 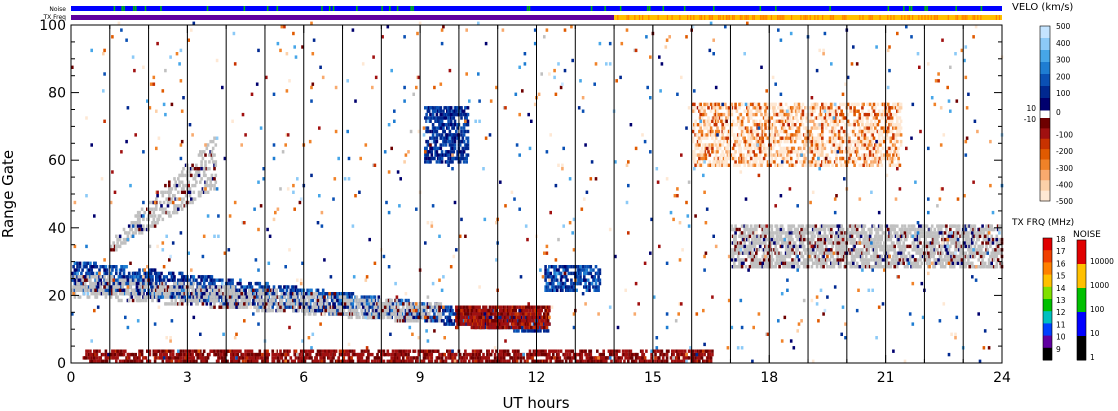 I want to click on noise-bar-mark, so click(x=161, y=8).